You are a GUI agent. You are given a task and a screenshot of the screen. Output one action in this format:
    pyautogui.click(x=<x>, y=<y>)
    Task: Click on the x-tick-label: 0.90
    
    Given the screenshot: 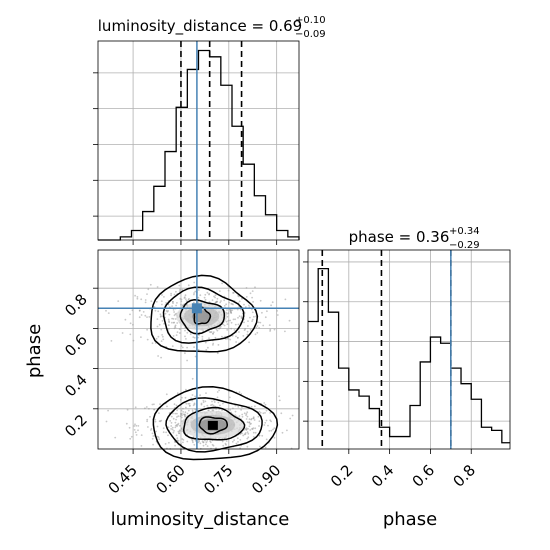 What is the action you would take?
    pyautogui.click(x=266, y=479)
    